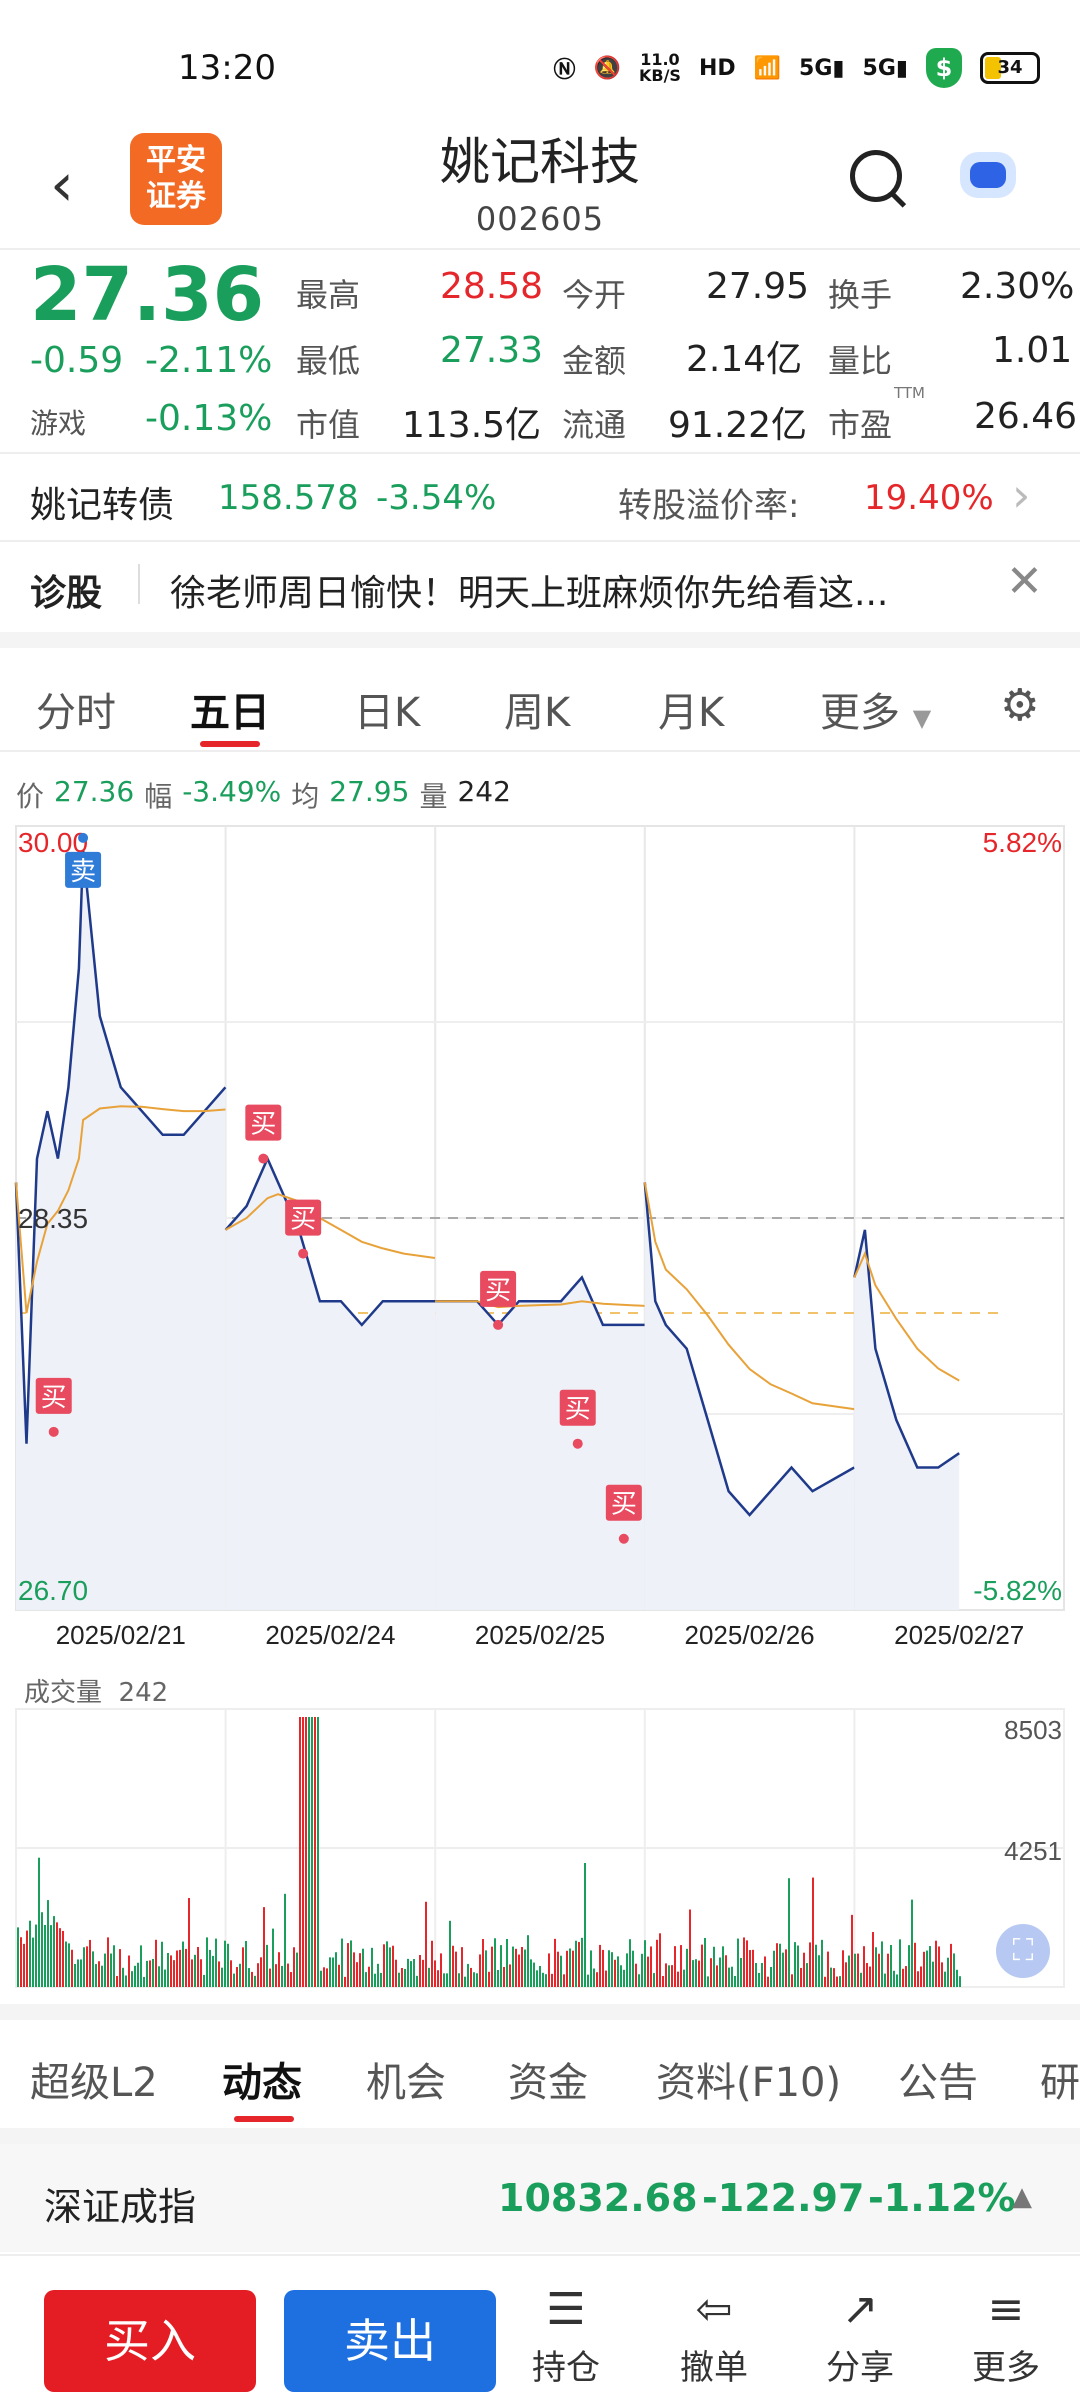 The width and height of the screenshot is (1080, 2400). I want to click on holdings-button: ☰ 持仓, so click(566, 2334).